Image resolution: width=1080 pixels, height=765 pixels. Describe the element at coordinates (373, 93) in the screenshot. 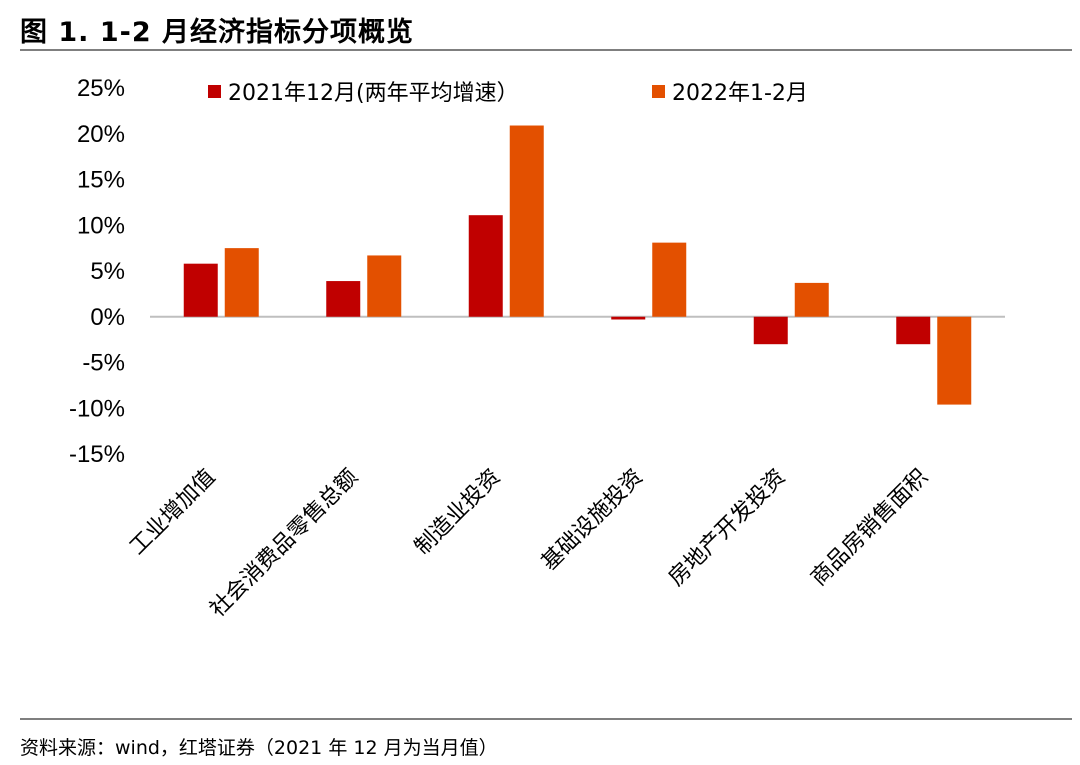

I see `legend-label: 2021年12月(两年平均增速）` at that location.